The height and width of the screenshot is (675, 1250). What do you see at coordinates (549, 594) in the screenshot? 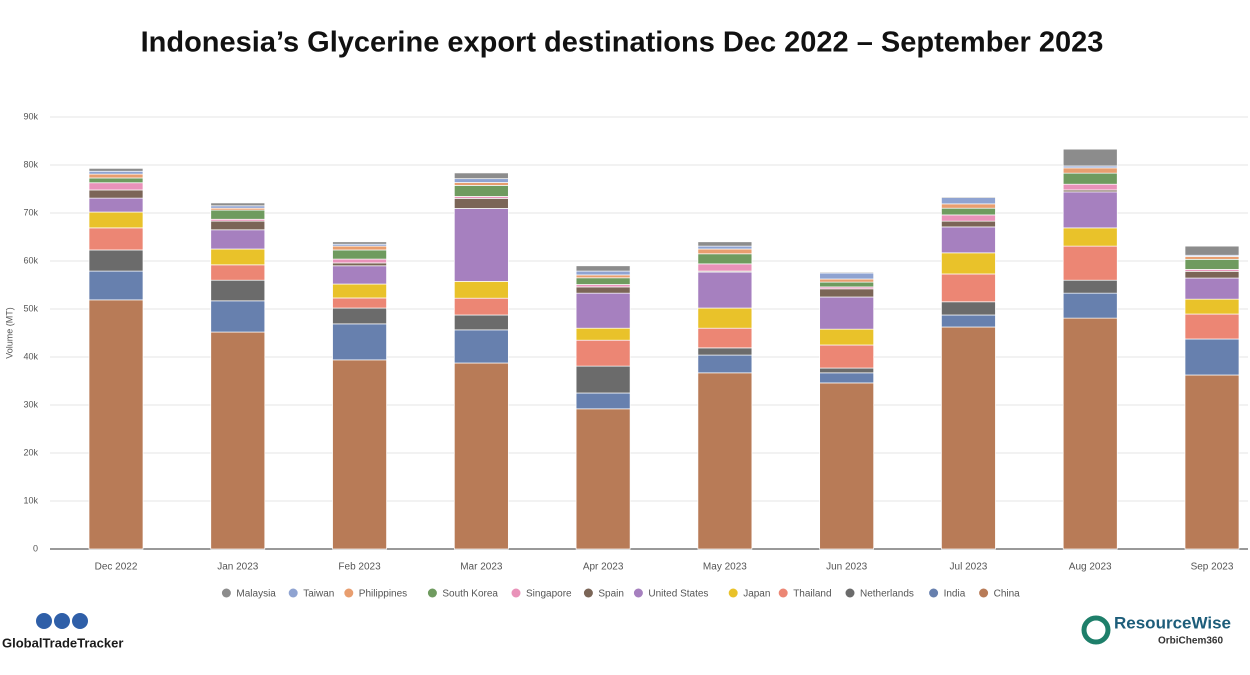
I see `legend-label: Singapore` at bounding box center [549, 594].